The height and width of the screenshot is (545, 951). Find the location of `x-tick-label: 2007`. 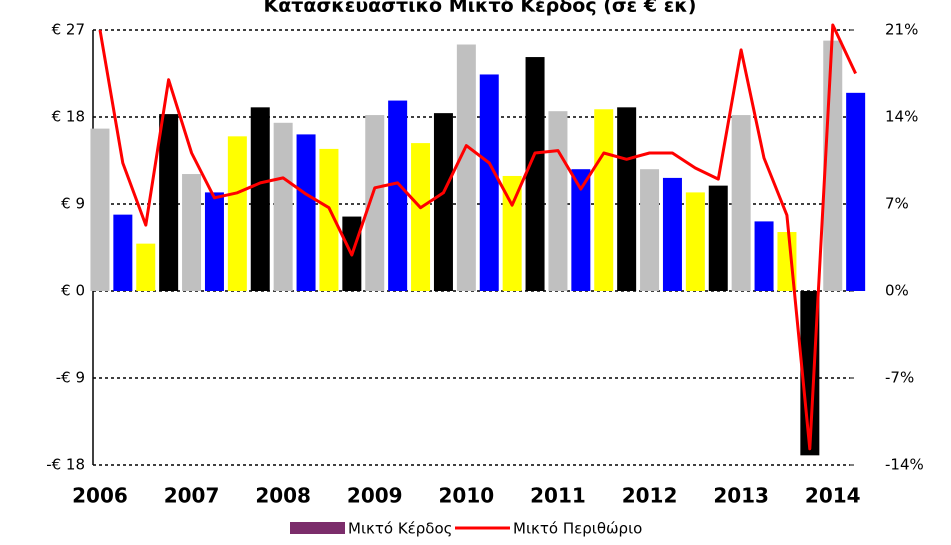

x-tick-label: 2007 is located at coordinates (192, 496).